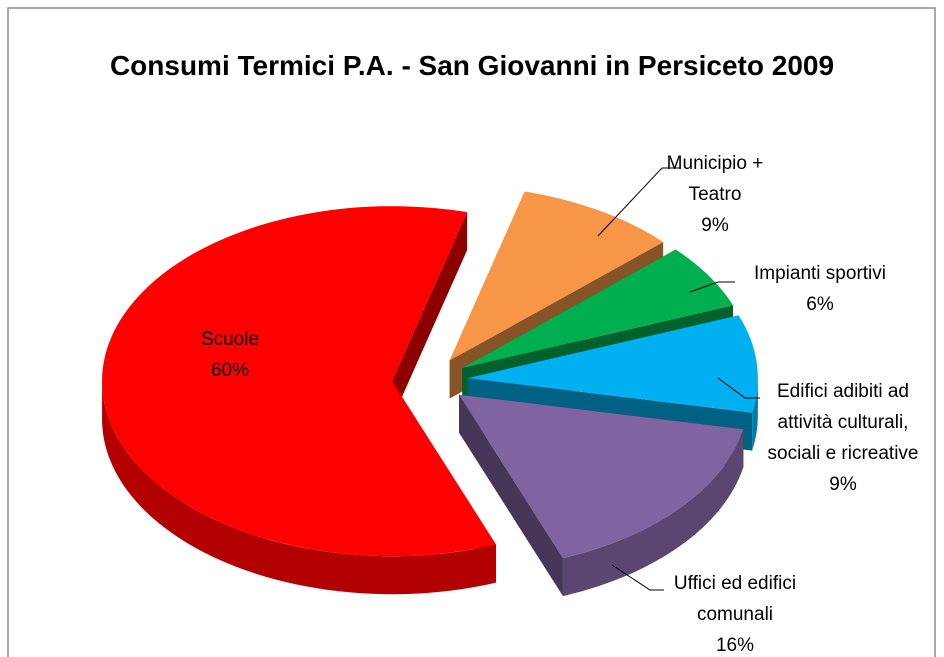  I want to click on value-label: 16%, so click(735, 645).